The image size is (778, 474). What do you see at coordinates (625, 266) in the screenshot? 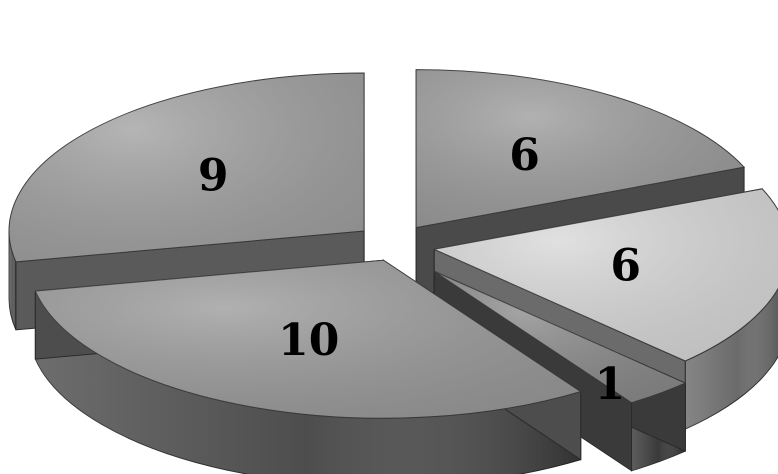
I see `slice-value-label-2: 6` at bounding box center [625, 266].